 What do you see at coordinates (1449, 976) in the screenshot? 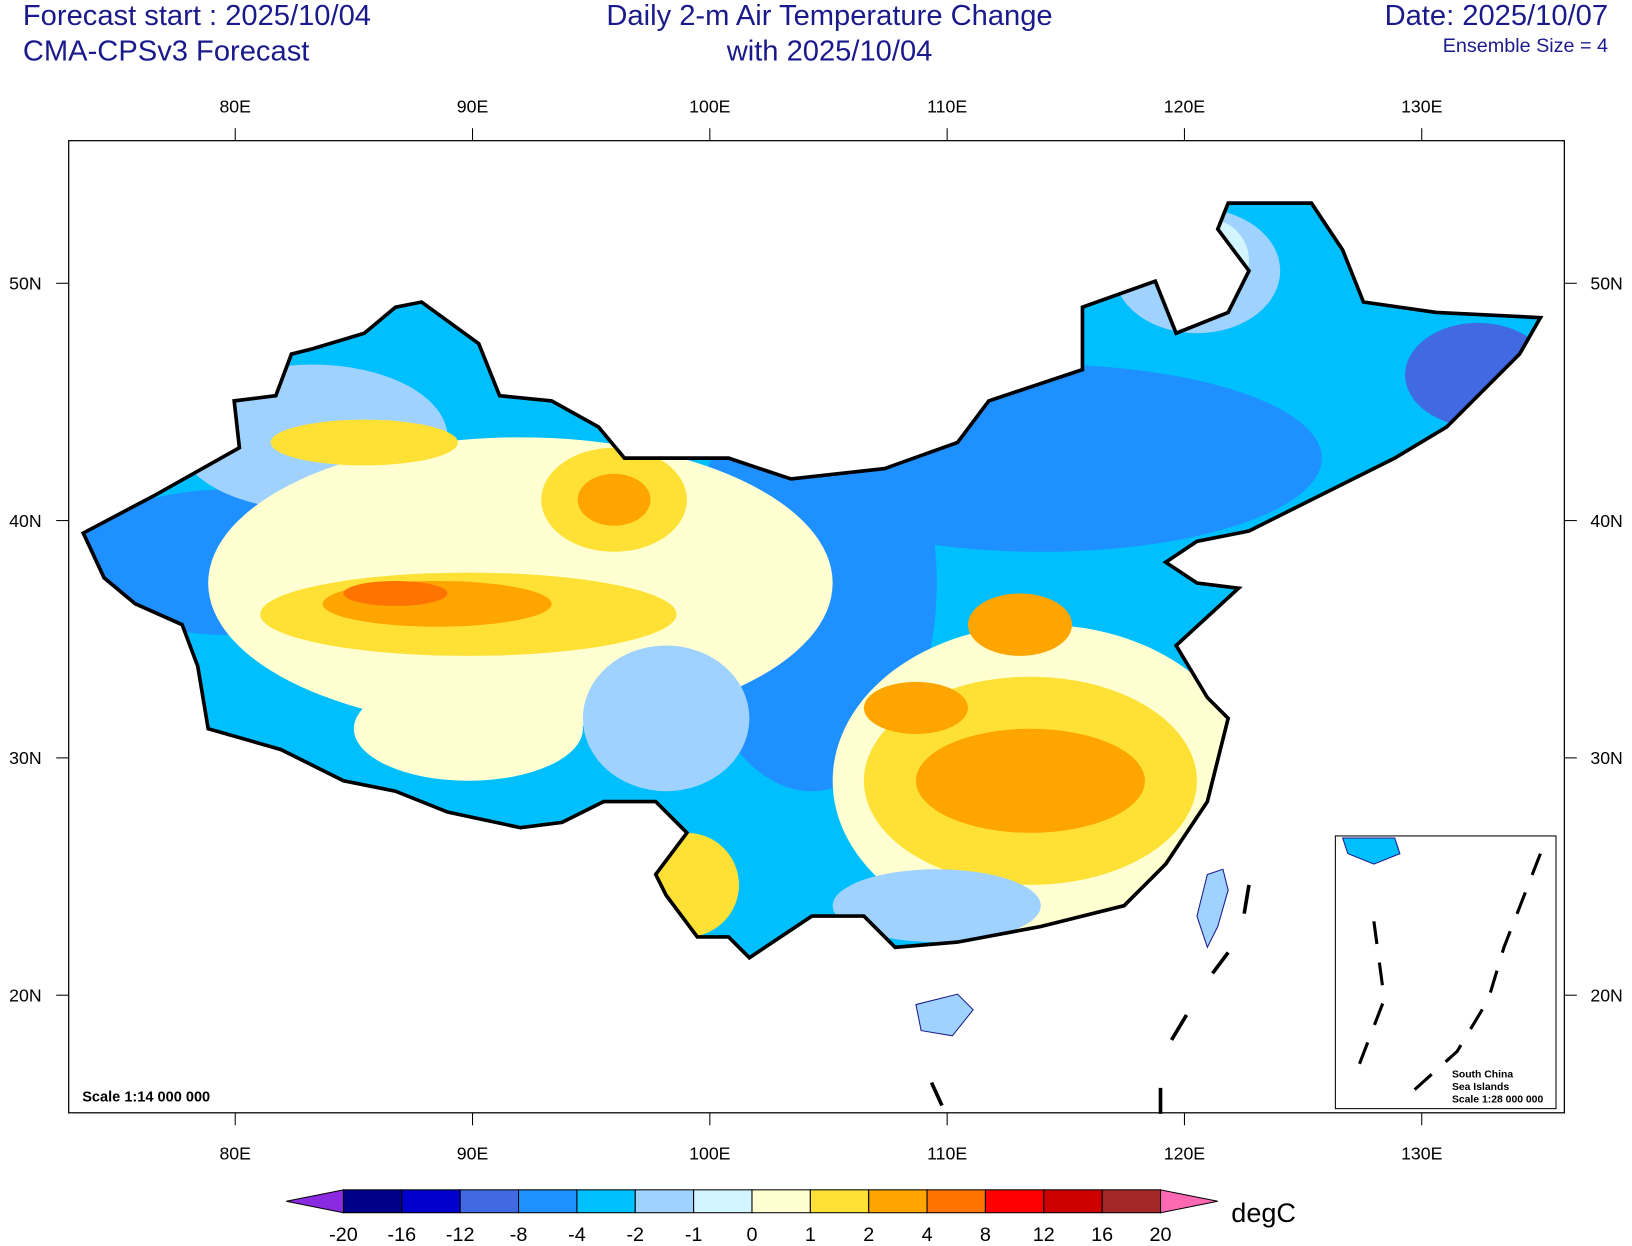
I see `inset-dashes` at bounding box center [1449, 976].